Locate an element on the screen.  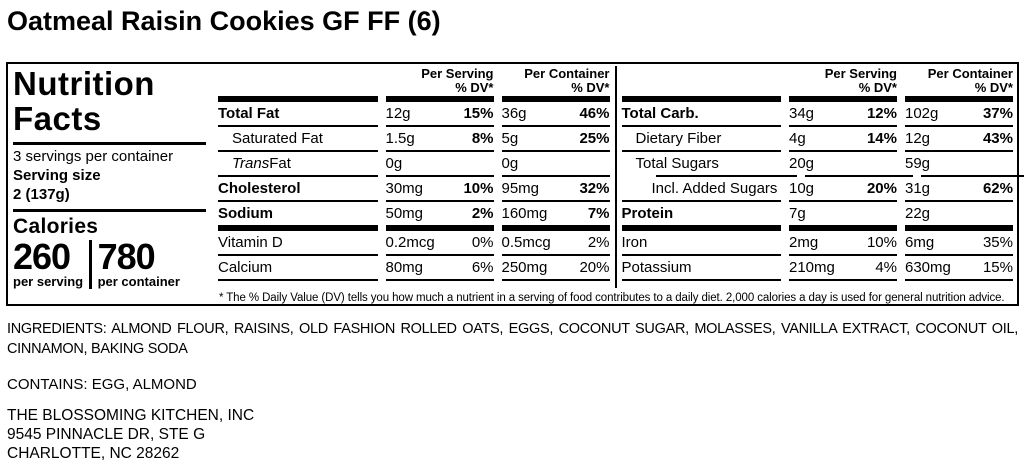
nutrient-name: Protein is located at coordinates (647, 213).